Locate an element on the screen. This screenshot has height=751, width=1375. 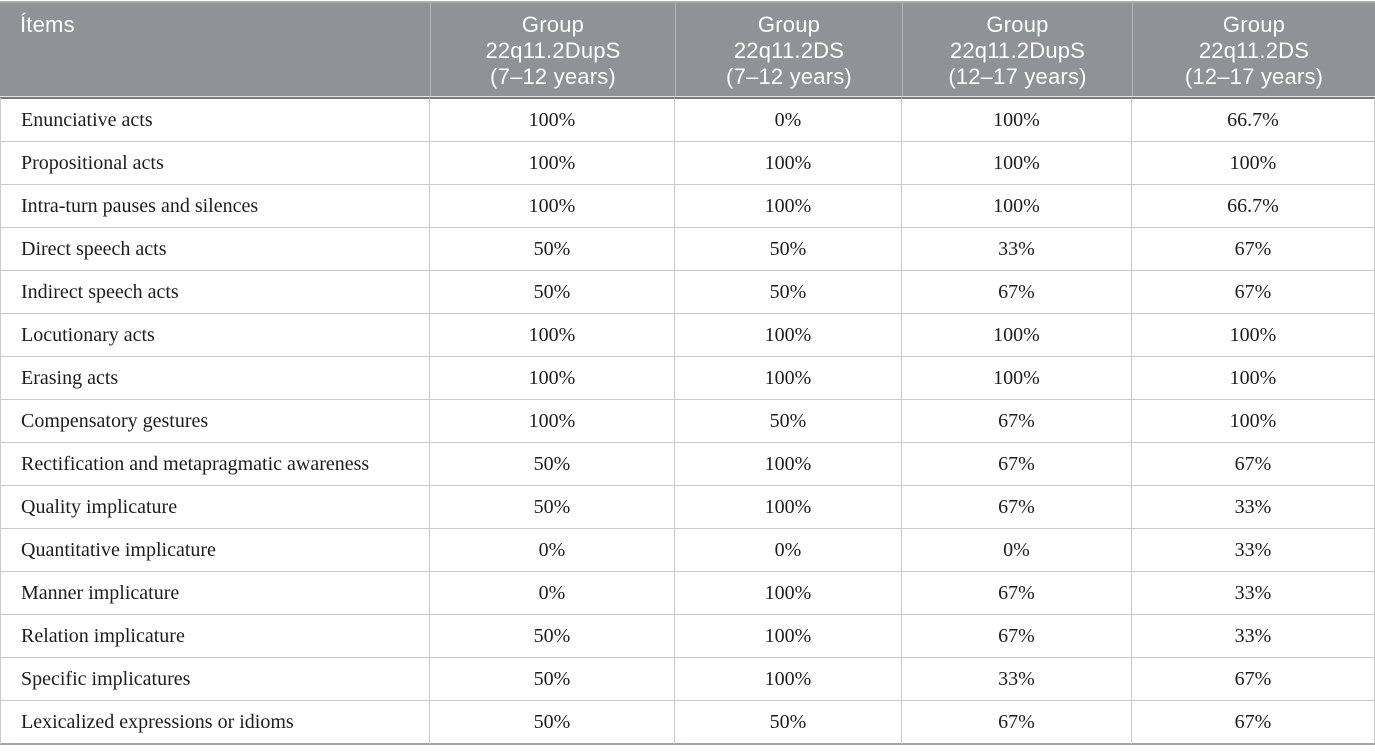
item-label: Intra-turn pauses and silences is located at coordinates (215, 206).